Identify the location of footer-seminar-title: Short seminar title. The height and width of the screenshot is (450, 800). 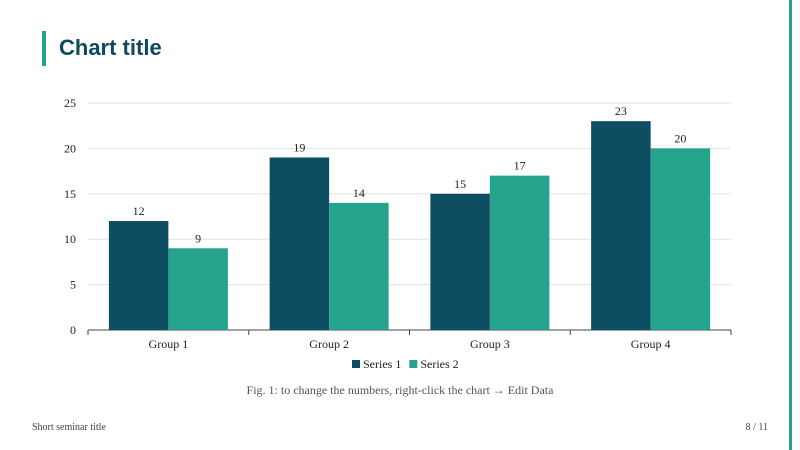
(69, 427).